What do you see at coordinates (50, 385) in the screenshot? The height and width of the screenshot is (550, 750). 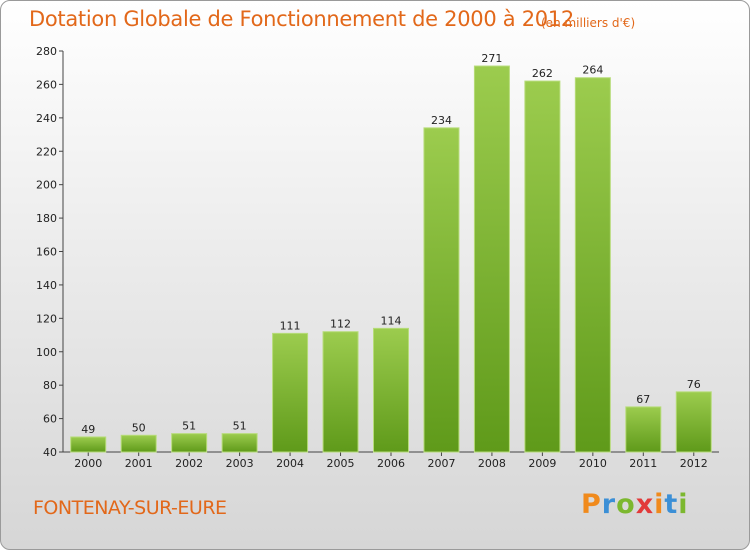 I see `y-tick-label: 80` at bounding box center [50, 385].